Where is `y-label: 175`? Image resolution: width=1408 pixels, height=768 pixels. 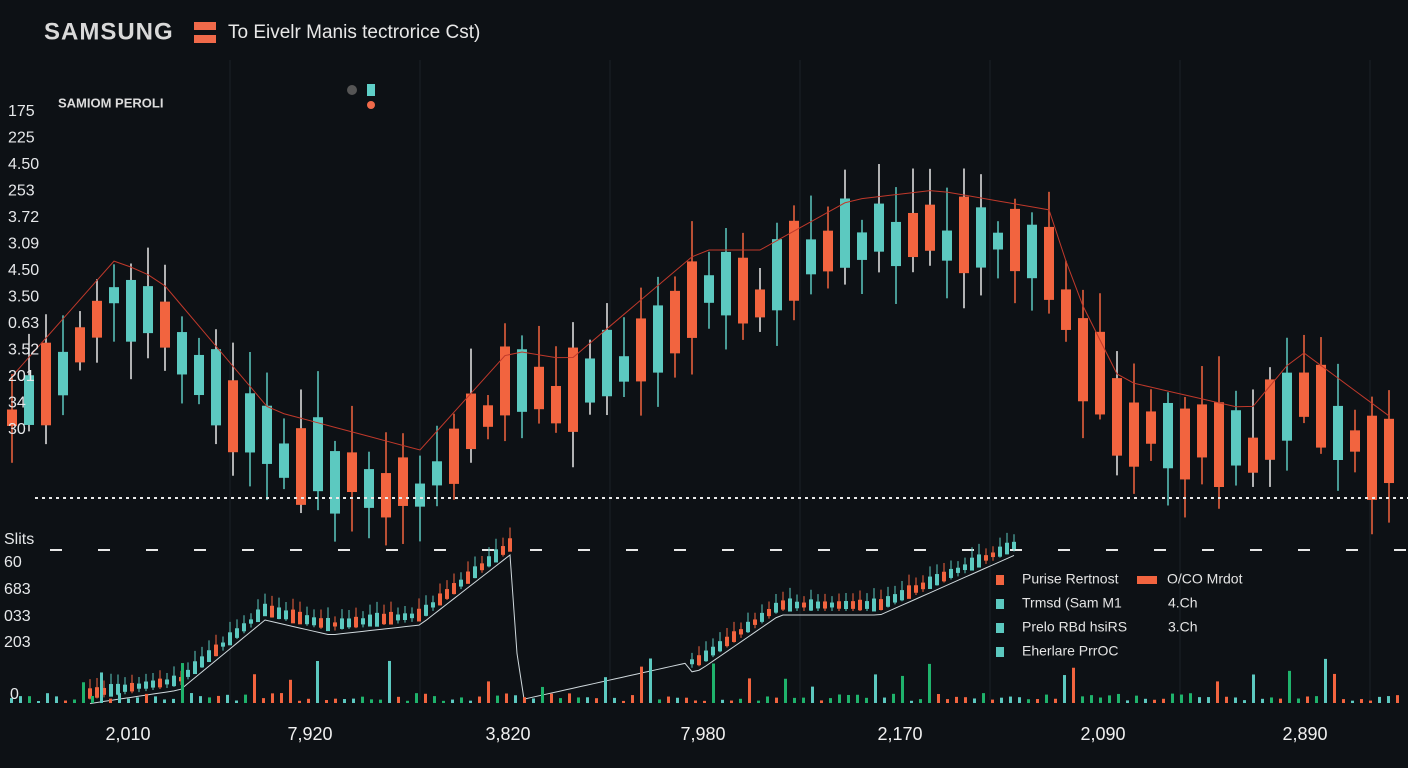
y-label: 175 is located at coordinates (21, 111).